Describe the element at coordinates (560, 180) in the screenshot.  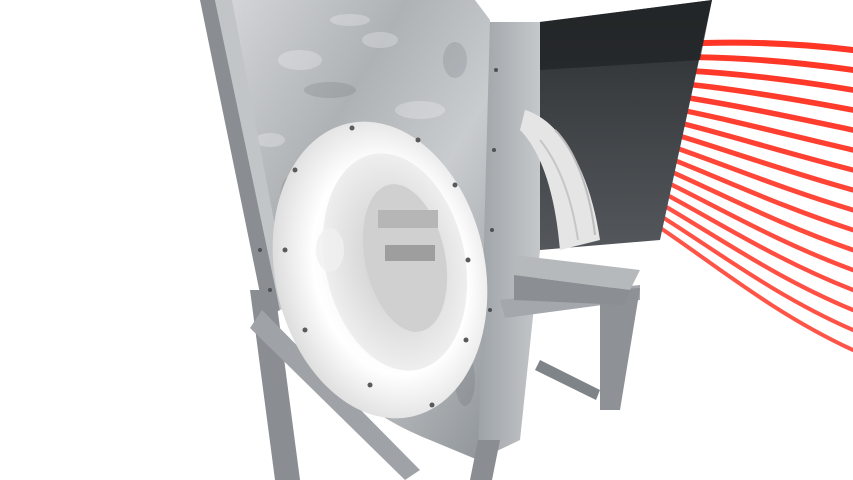
I see `impeller` at that location.